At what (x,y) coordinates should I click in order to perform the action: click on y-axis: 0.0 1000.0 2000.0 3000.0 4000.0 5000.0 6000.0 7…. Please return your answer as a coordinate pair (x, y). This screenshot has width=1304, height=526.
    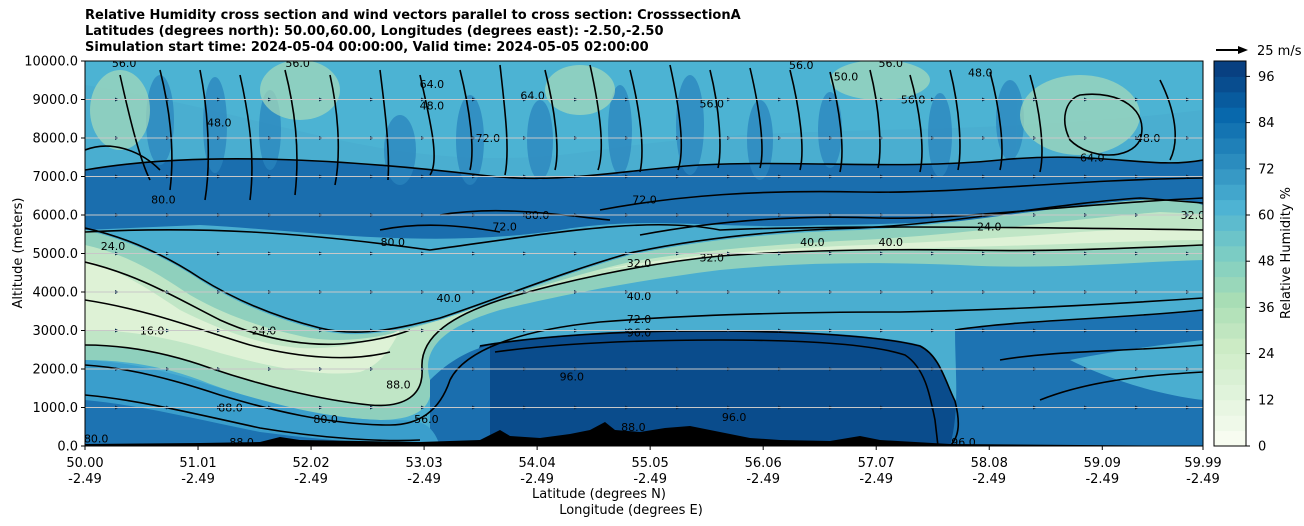
    Looking at the image, I should click on (54, 255).